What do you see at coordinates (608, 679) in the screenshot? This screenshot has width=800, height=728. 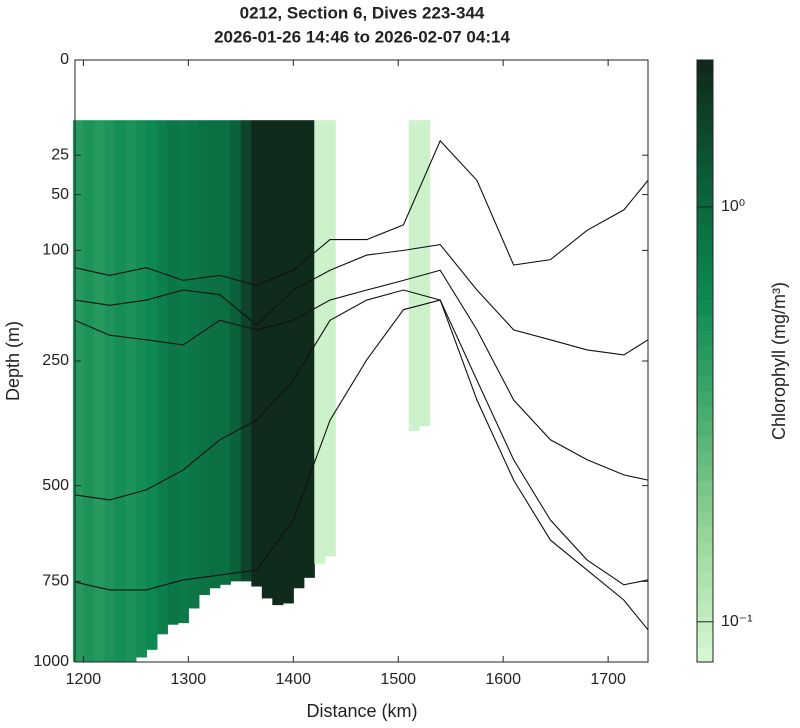 I see `x-tick-label: 1700` at bounding box center [608, 679].